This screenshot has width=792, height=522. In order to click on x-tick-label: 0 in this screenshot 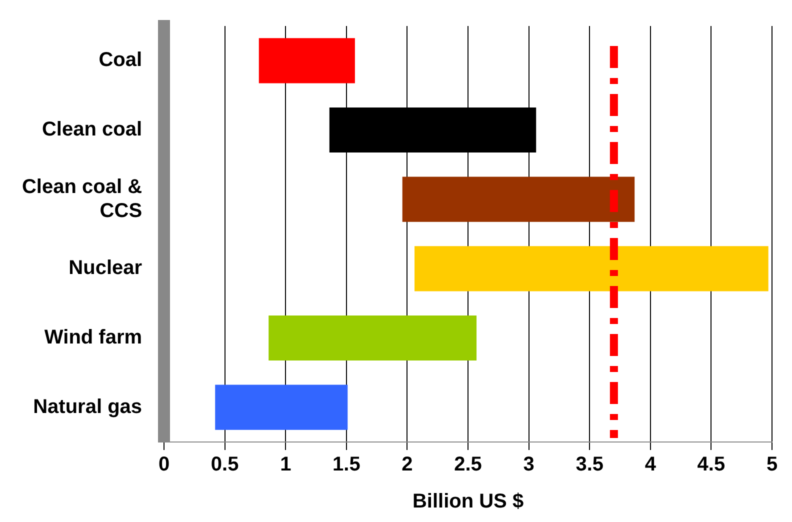, I will do `click(164, 465)`.